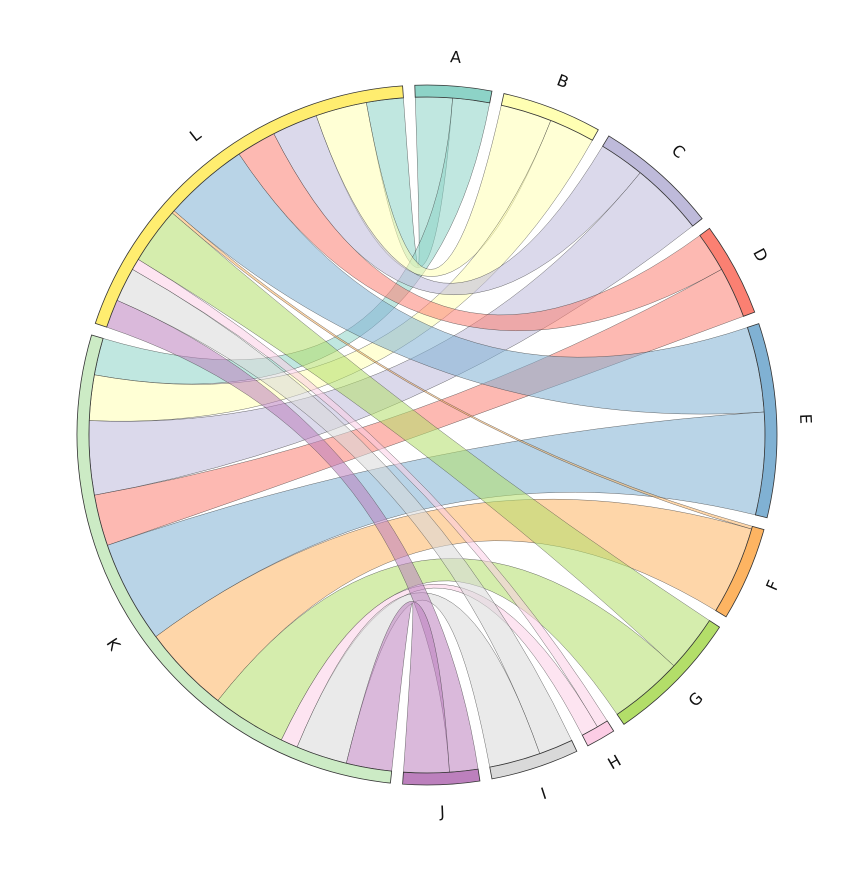 This screenshot has height=873, width=853. I want to click on node-label: B, so click(562, 81).